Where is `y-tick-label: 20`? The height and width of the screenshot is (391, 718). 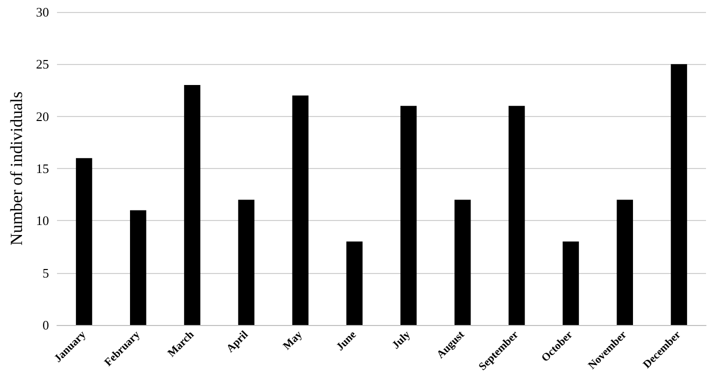
y-tick-label: 20 is located at coordinates (42, 116).